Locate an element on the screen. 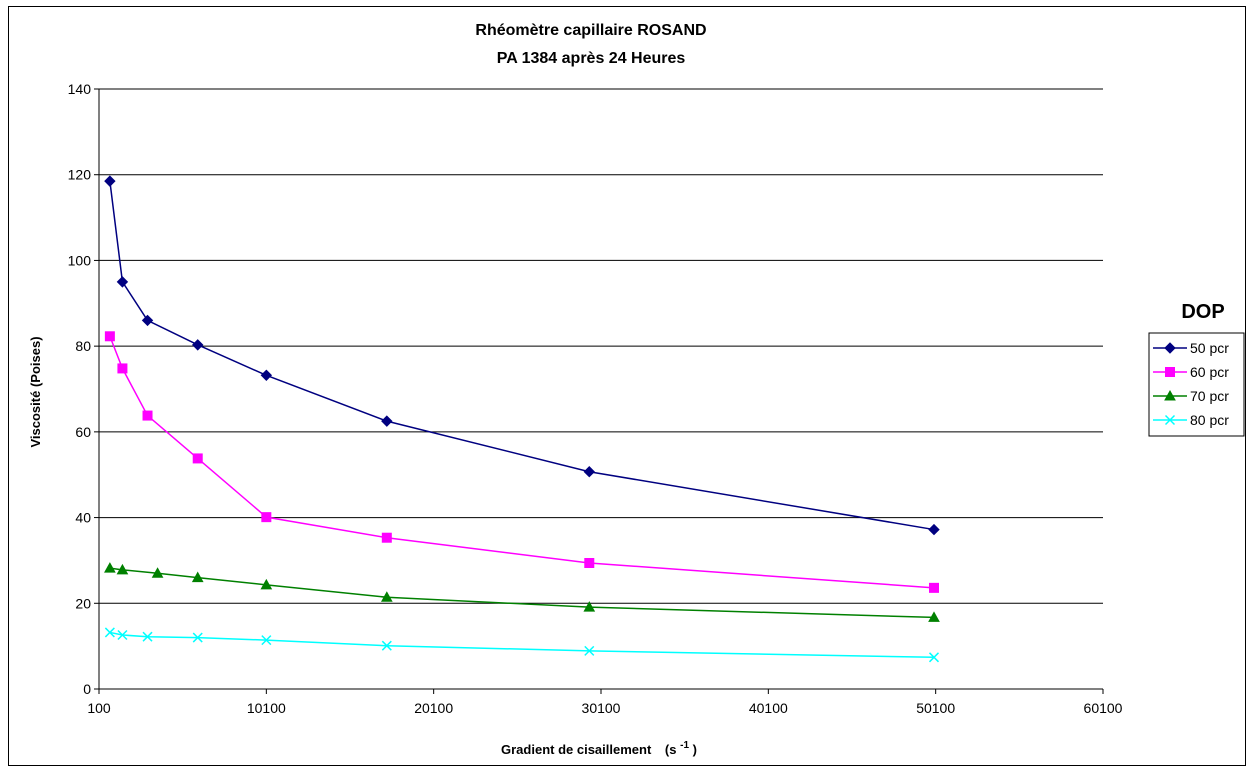 The width and height of the screenshot is (1249, 771). x-axis-title-unit-close: ) is located at coordinates (695, 749).